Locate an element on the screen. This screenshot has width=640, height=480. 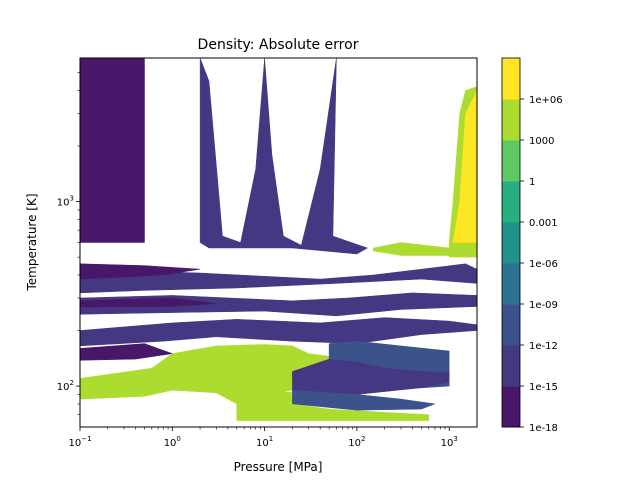
y-axis: 10² 10³ is located at coordinates (68, 243).